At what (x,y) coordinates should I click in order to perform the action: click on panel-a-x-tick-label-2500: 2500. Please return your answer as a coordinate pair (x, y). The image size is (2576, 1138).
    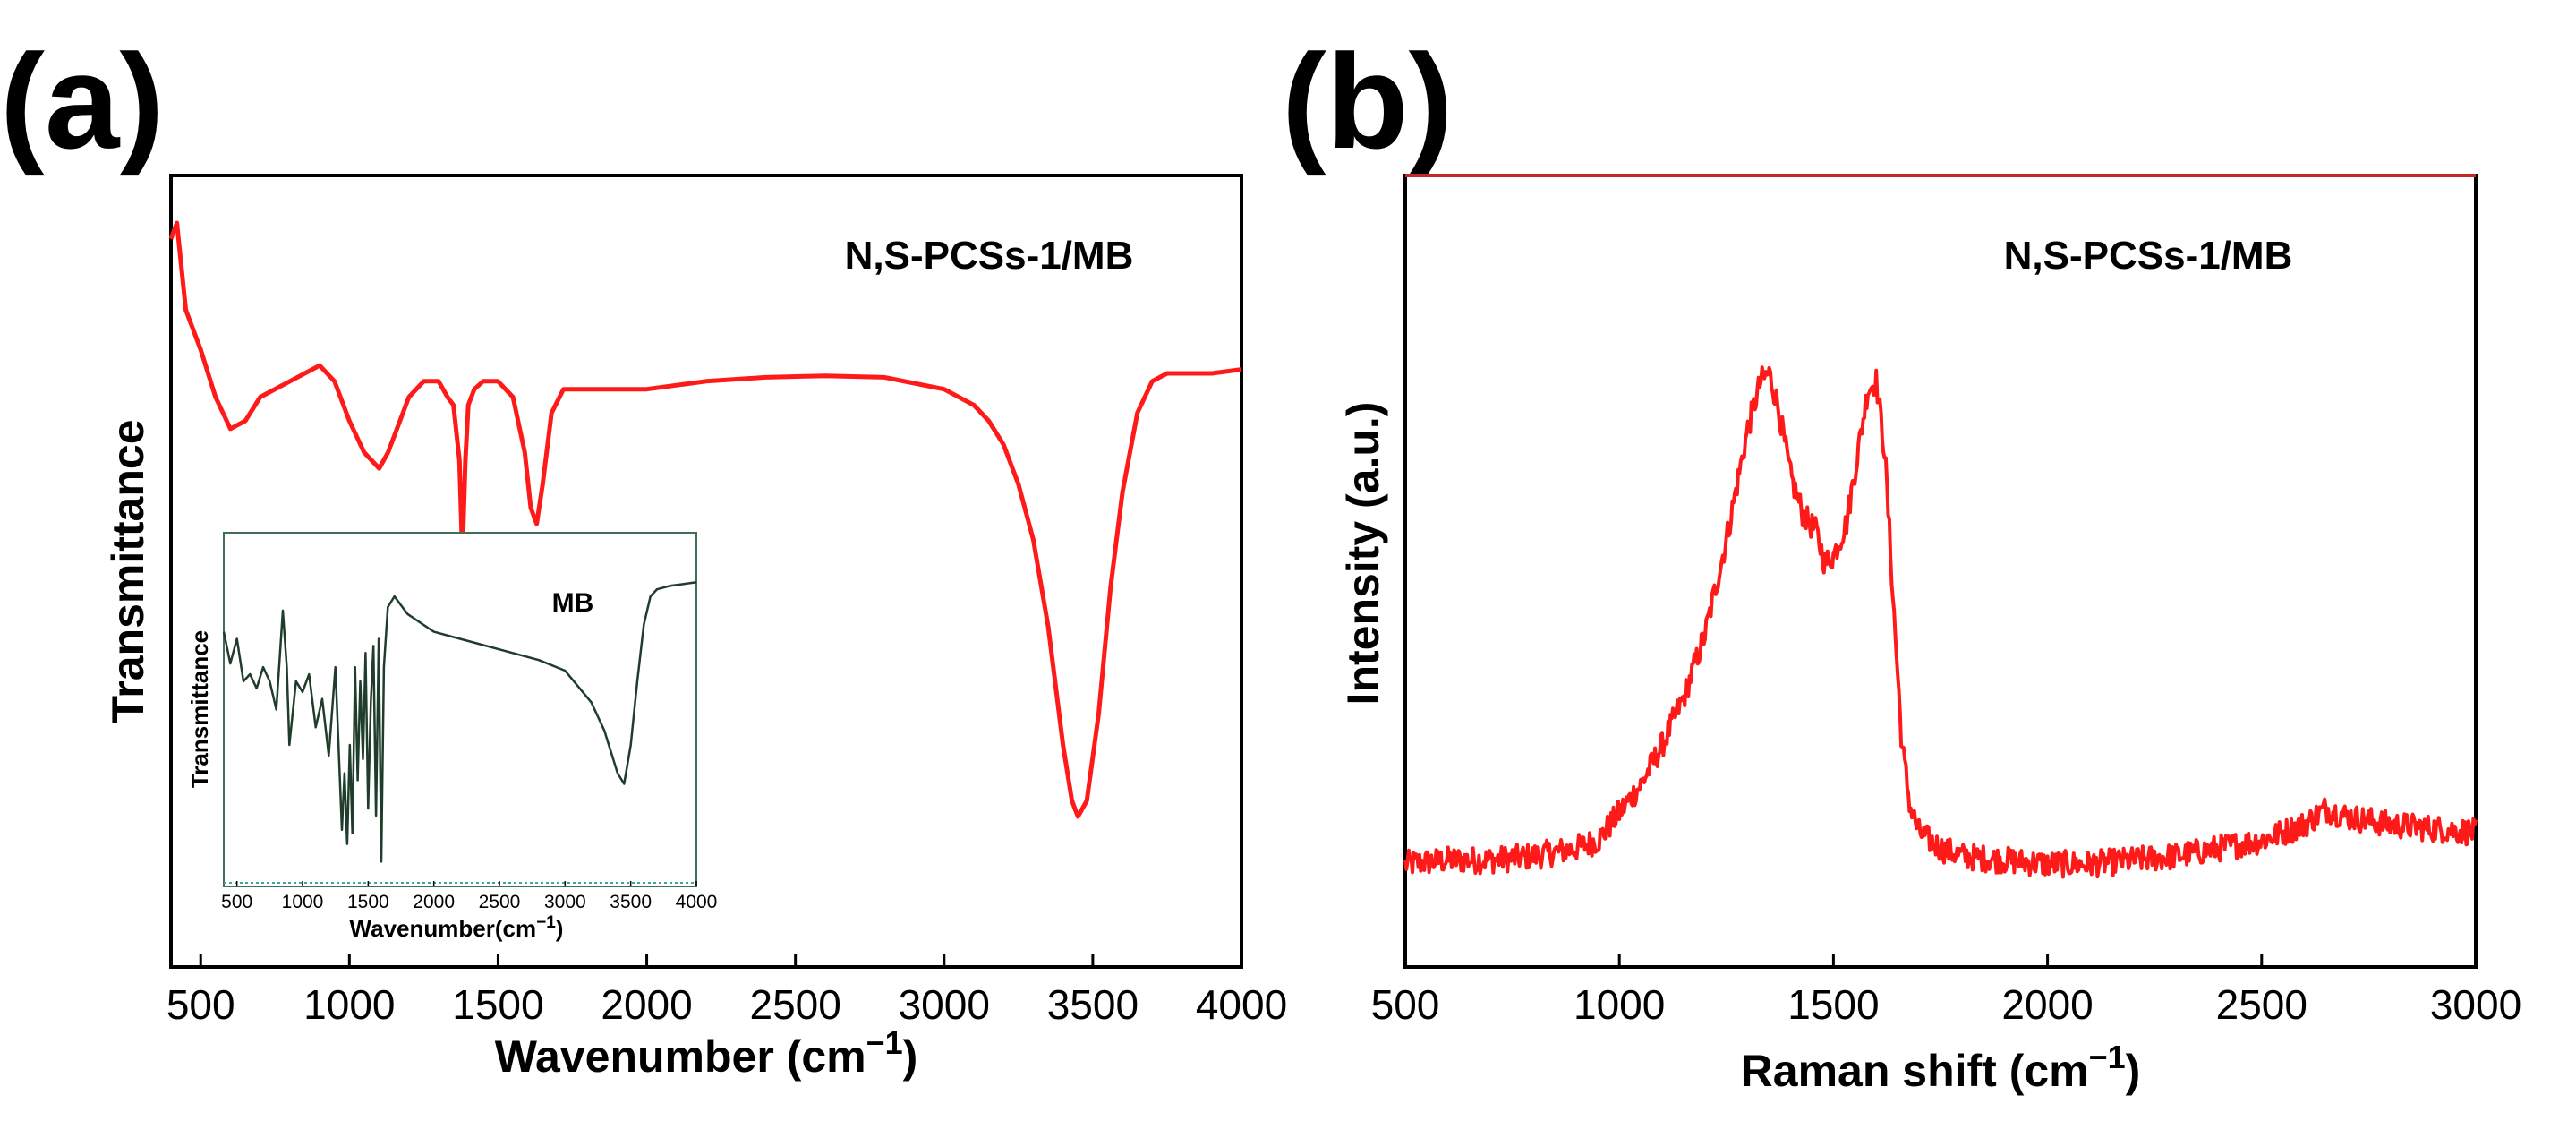
    Looking at the image, I should click on (794, 1004).